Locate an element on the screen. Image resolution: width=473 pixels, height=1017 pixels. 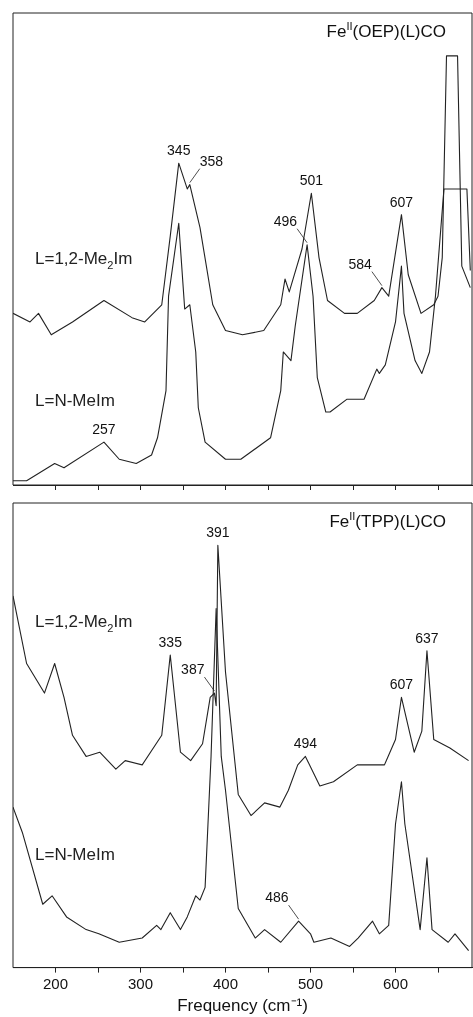
annotation: 501 is located at coordinates (311, 180).